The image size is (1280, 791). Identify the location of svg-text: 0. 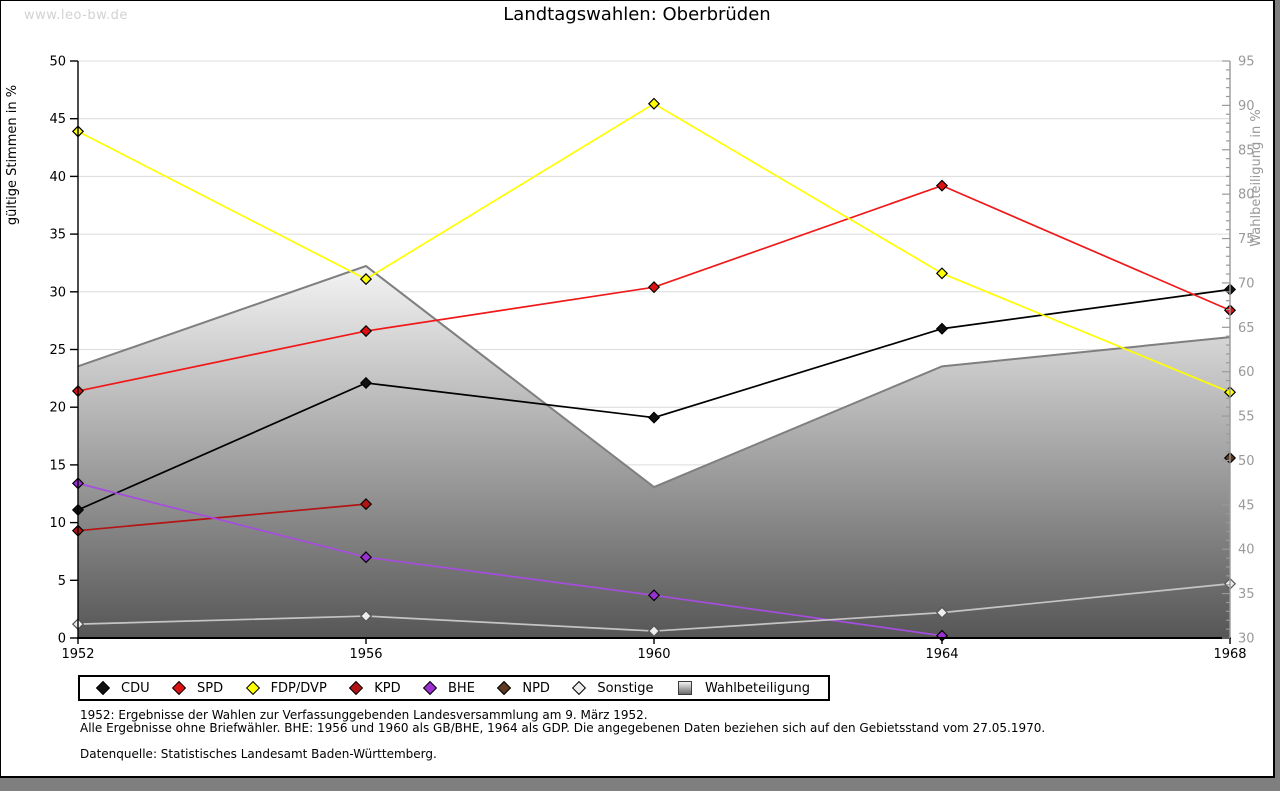
(62, 639).